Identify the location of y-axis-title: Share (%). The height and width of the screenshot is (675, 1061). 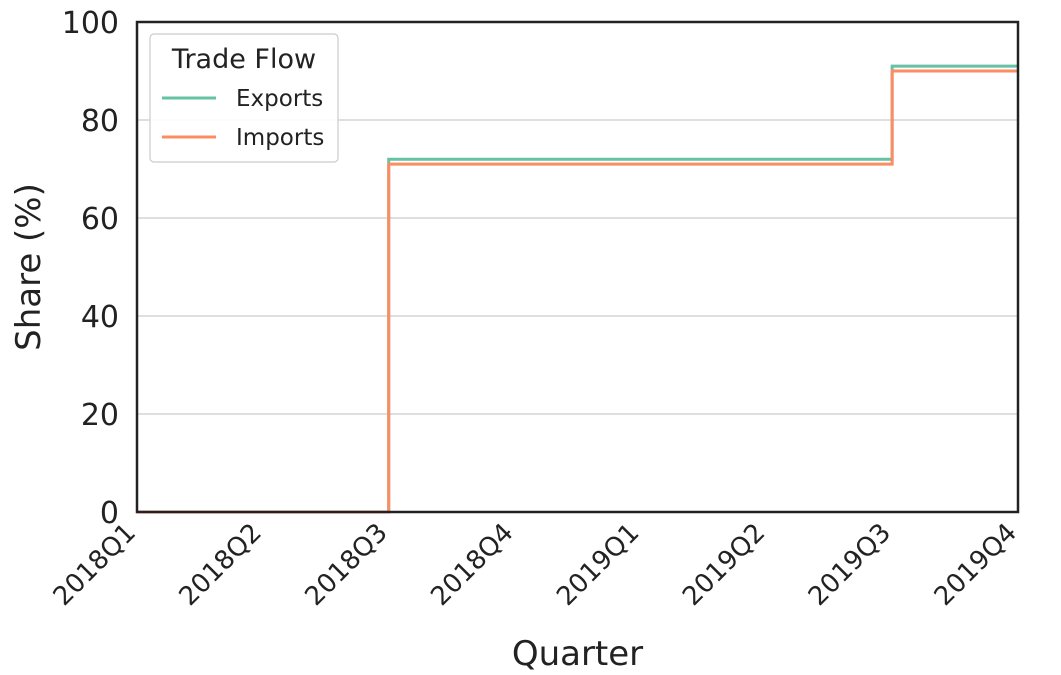
(29, 267).